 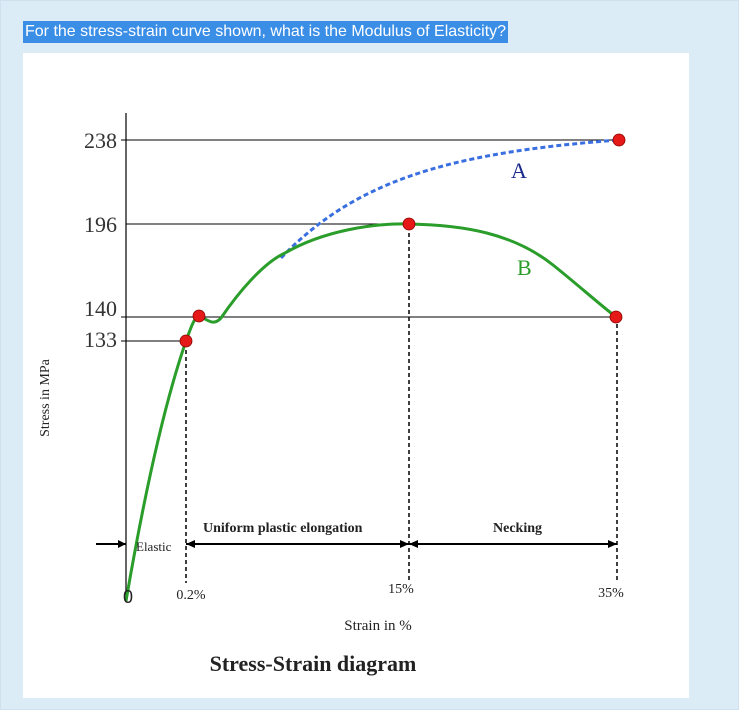 I want to click on y-tick-140: 140, so click(x=100, y=308).